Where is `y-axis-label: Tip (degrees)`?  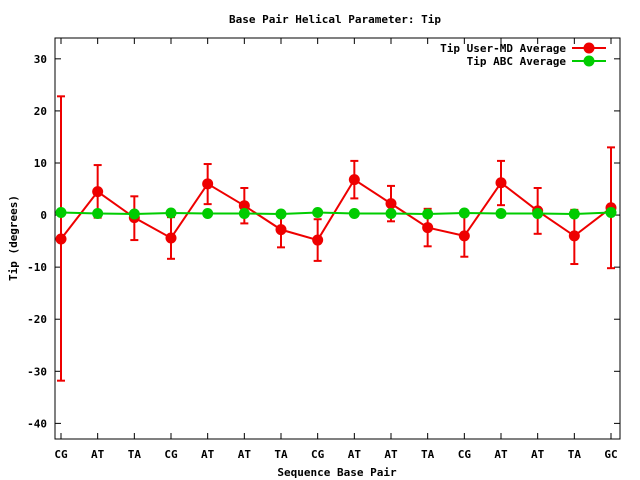 y-axis-label: Tip (degrees) is located at coordinates (13, 238).